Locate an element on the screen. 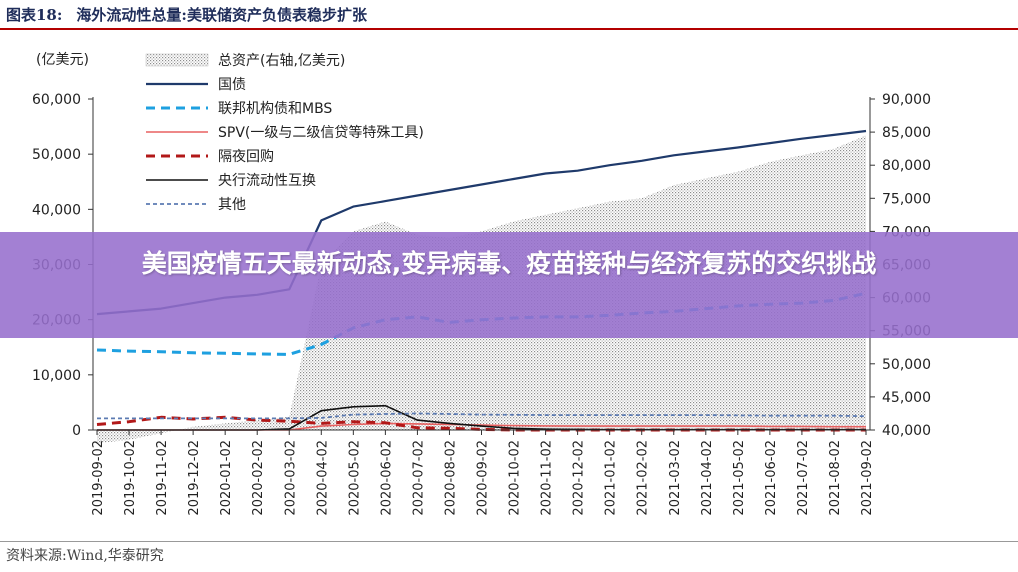 This screenshot has width=1018, height=572. x-tick-label: 2019-11-02 is located at coordinates (162, 478).